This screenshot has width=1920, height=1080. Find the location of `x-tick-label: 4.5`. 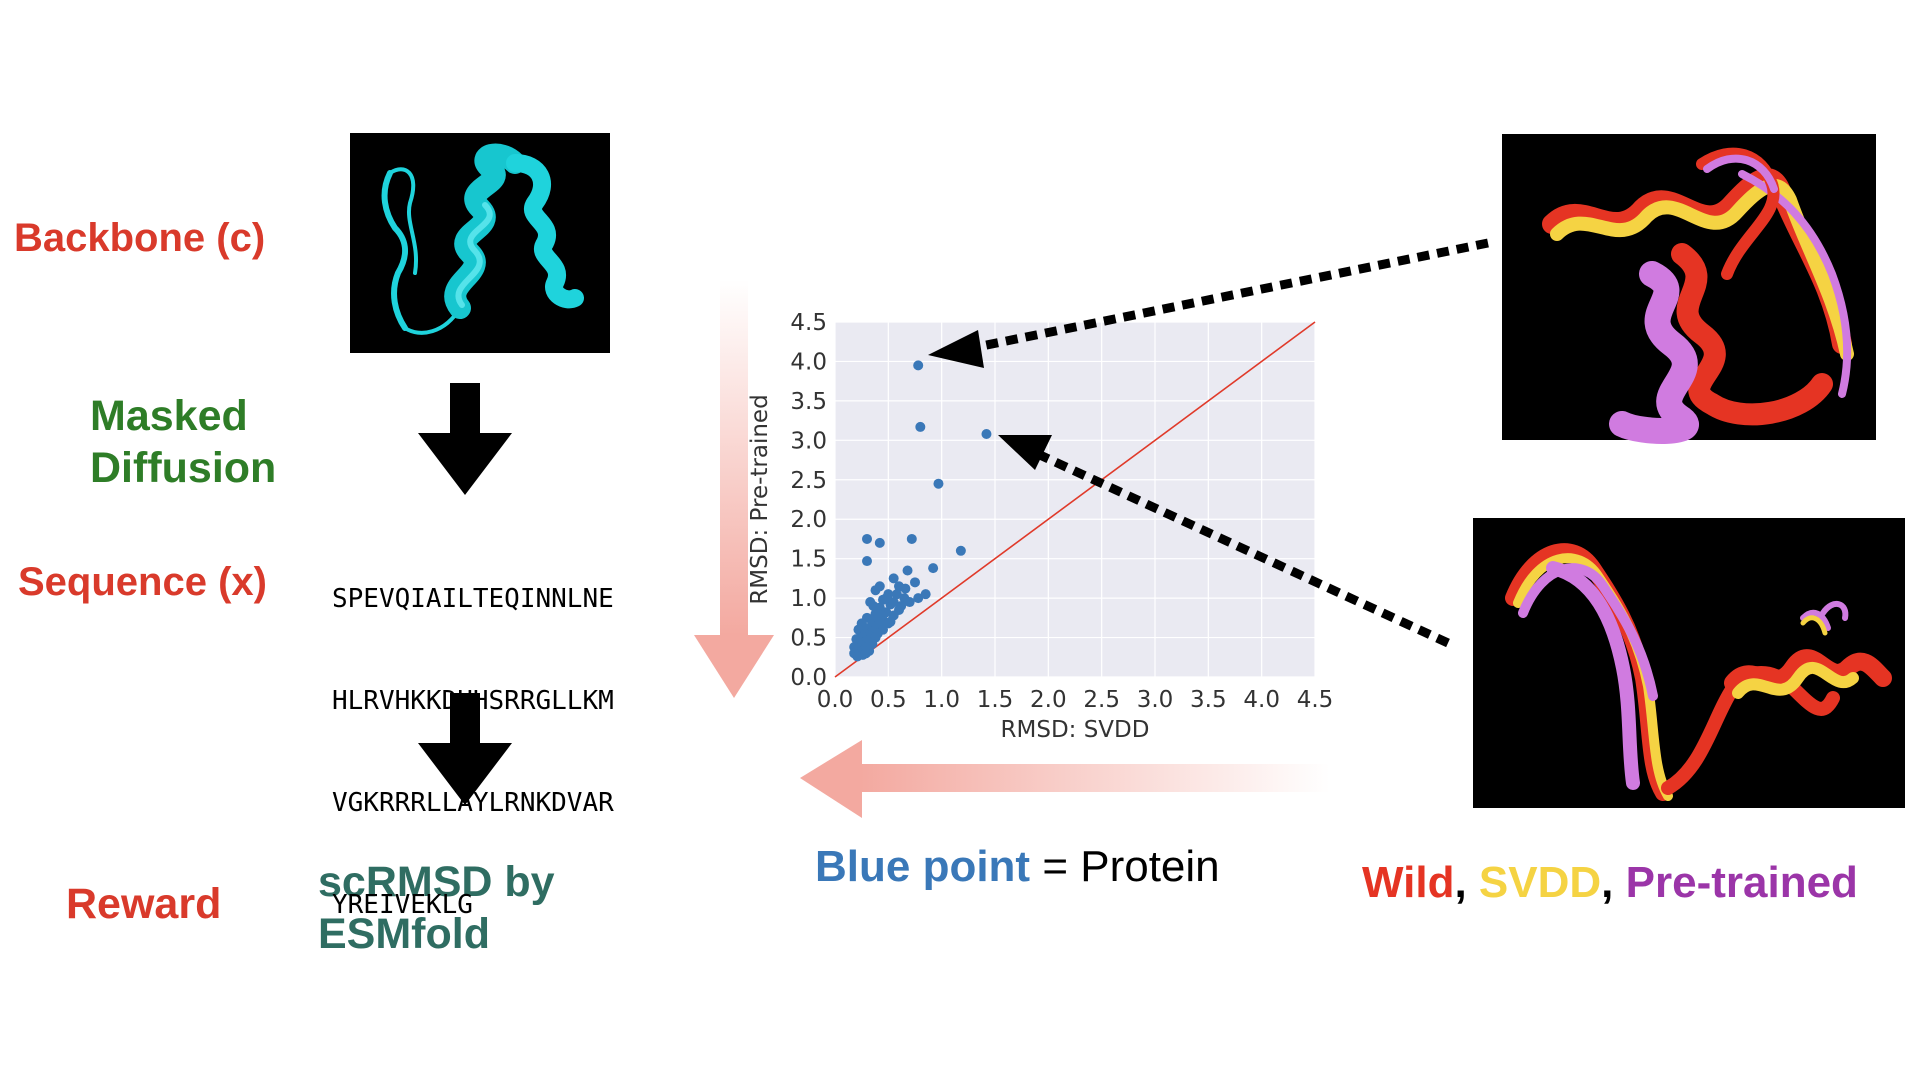

x-tick-label: 4.5 is located at coordinates (1315, 700).